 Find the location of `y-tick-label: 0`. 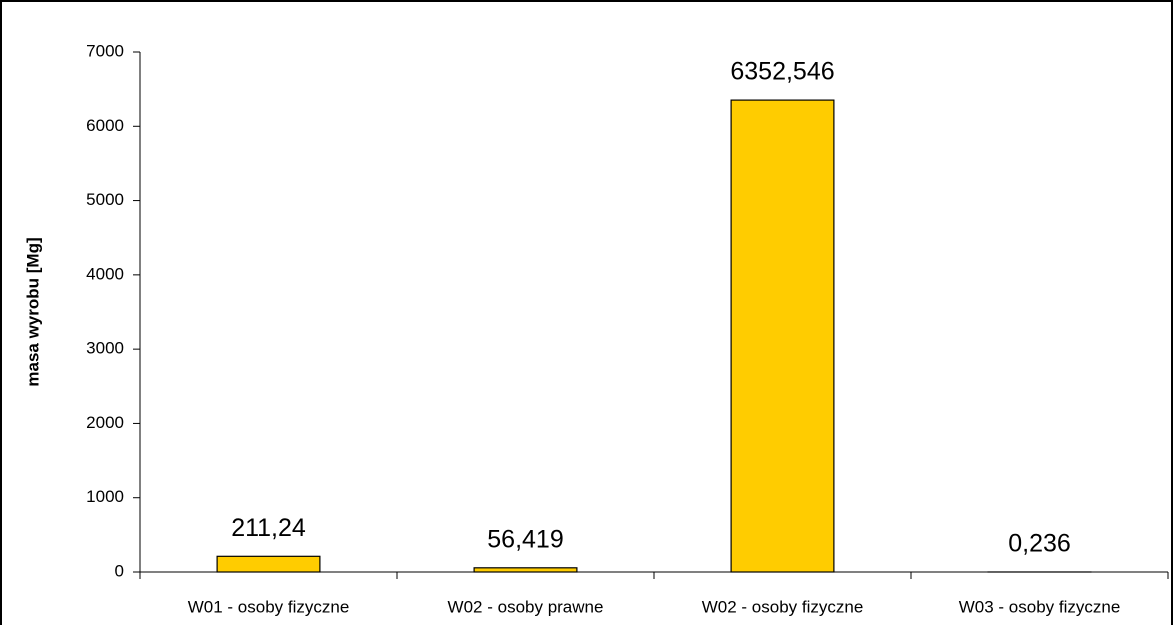

y-tick-label: 0 is located at coordinates (119, 570).